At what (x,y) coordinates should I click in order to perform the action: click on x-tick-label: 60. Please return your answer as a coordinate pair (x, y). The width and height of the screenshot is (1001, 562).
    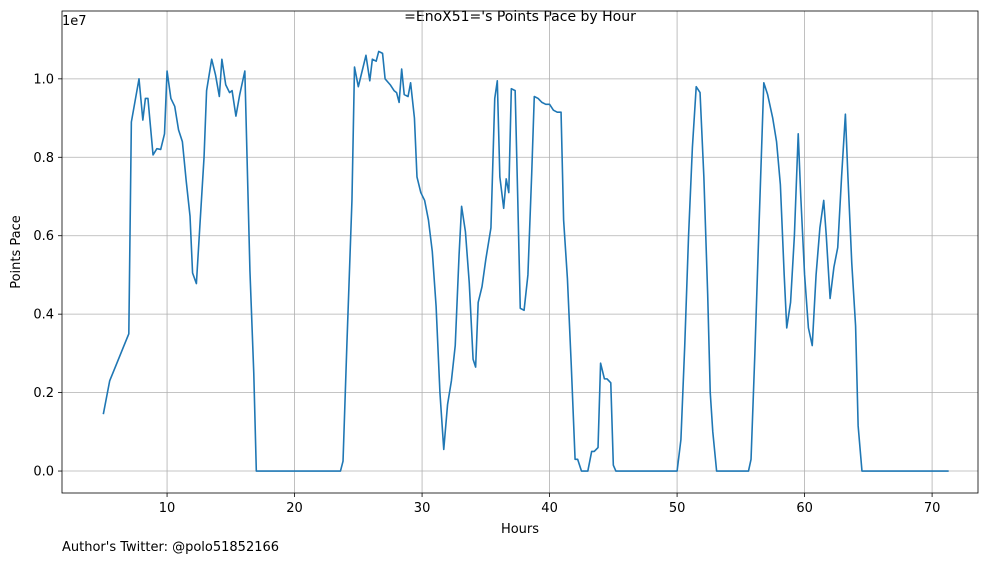
    Looking at the image, I should click on (804, 508).